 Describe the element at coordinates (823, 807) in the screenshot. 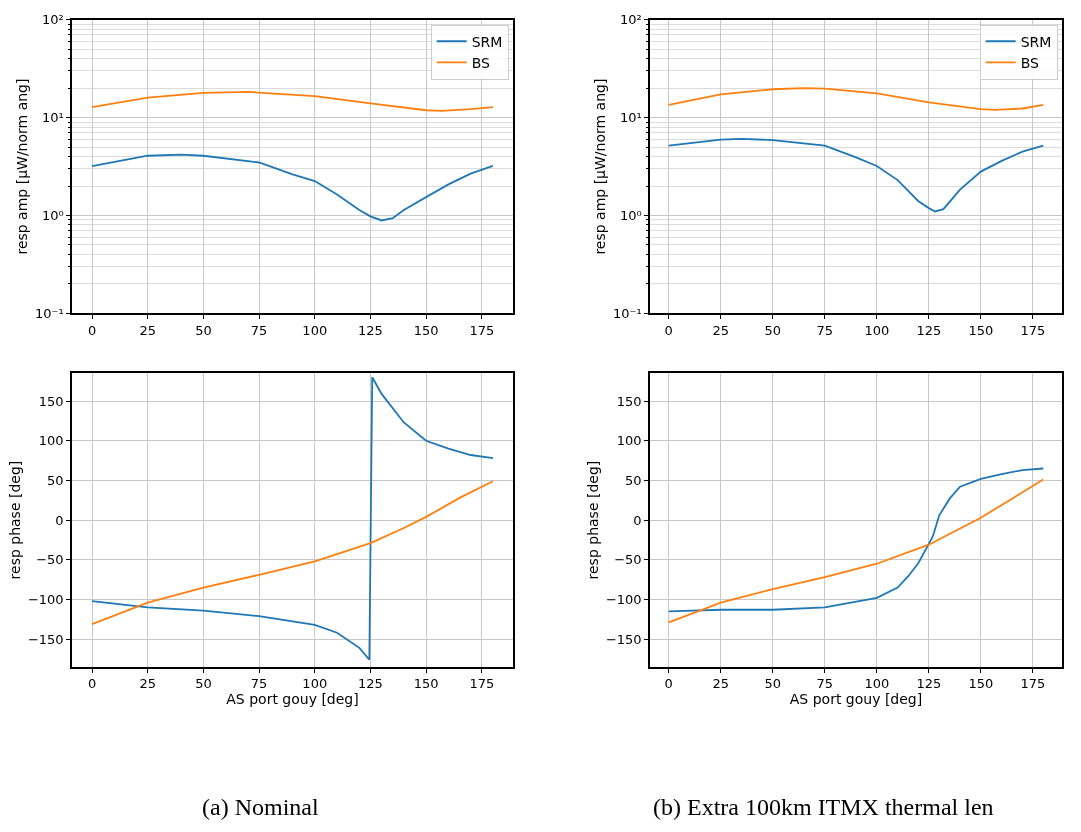

I see `text: (b) Extra 100km ITMX thermal len` at that location.